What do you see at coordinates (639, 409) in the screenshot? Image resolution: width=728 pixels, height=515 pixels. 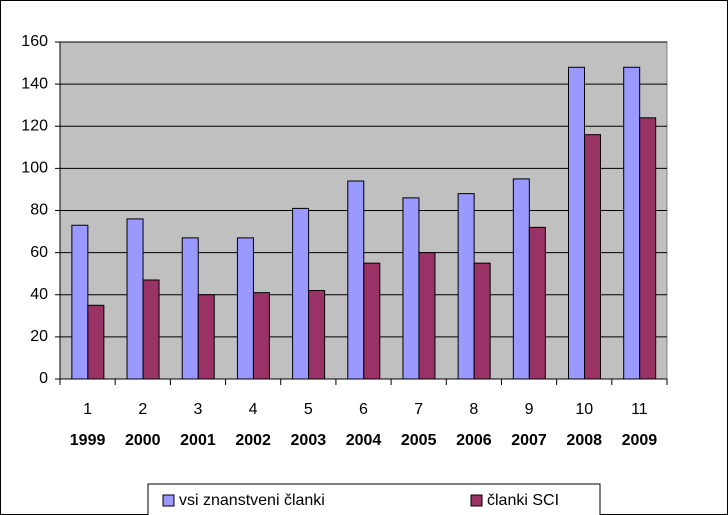 I see `x-tick-label: 11` at bounding box center [639, 409].